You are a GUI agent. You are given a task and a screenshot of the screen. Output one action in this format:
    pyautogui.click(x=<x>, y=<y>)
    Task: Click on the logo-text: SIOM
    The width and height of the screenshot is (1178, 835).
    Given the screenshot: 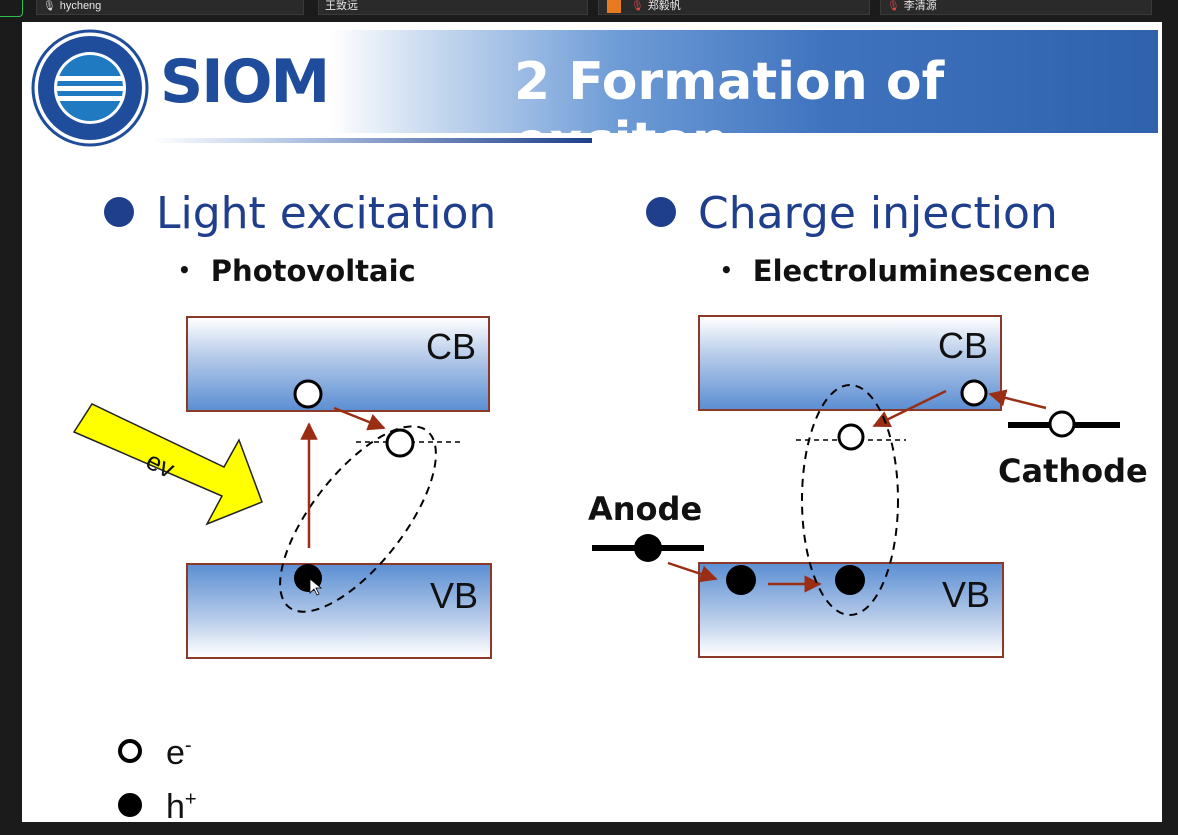 What is the action you would take?
    pyautogui.click(x=242, y=79)
    